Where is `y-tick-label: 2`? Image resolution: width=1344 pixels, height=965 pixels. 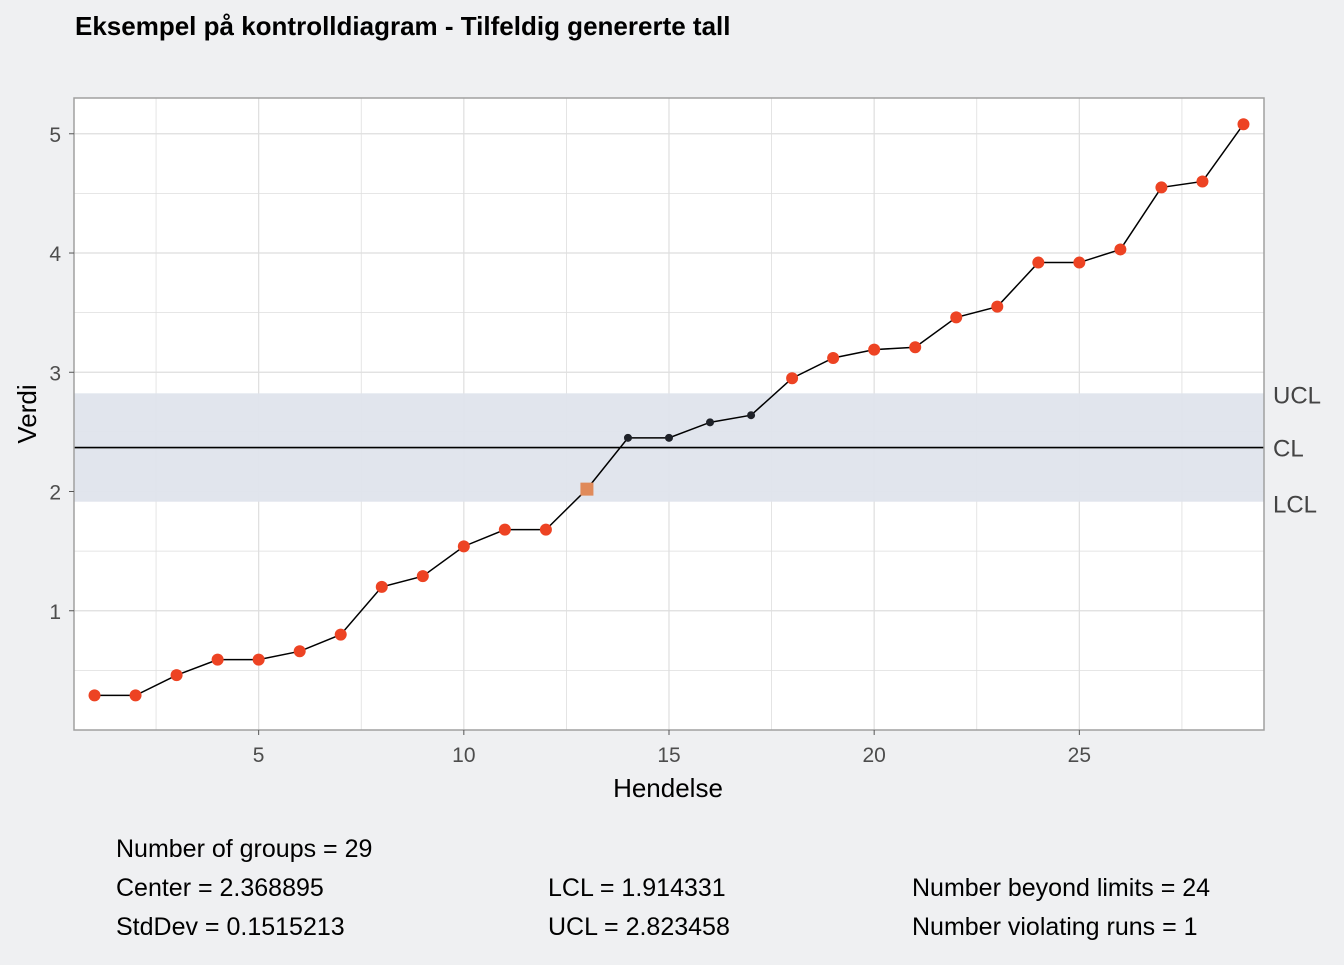
y-tick-label: 2 is located at coordinates (55, 493).